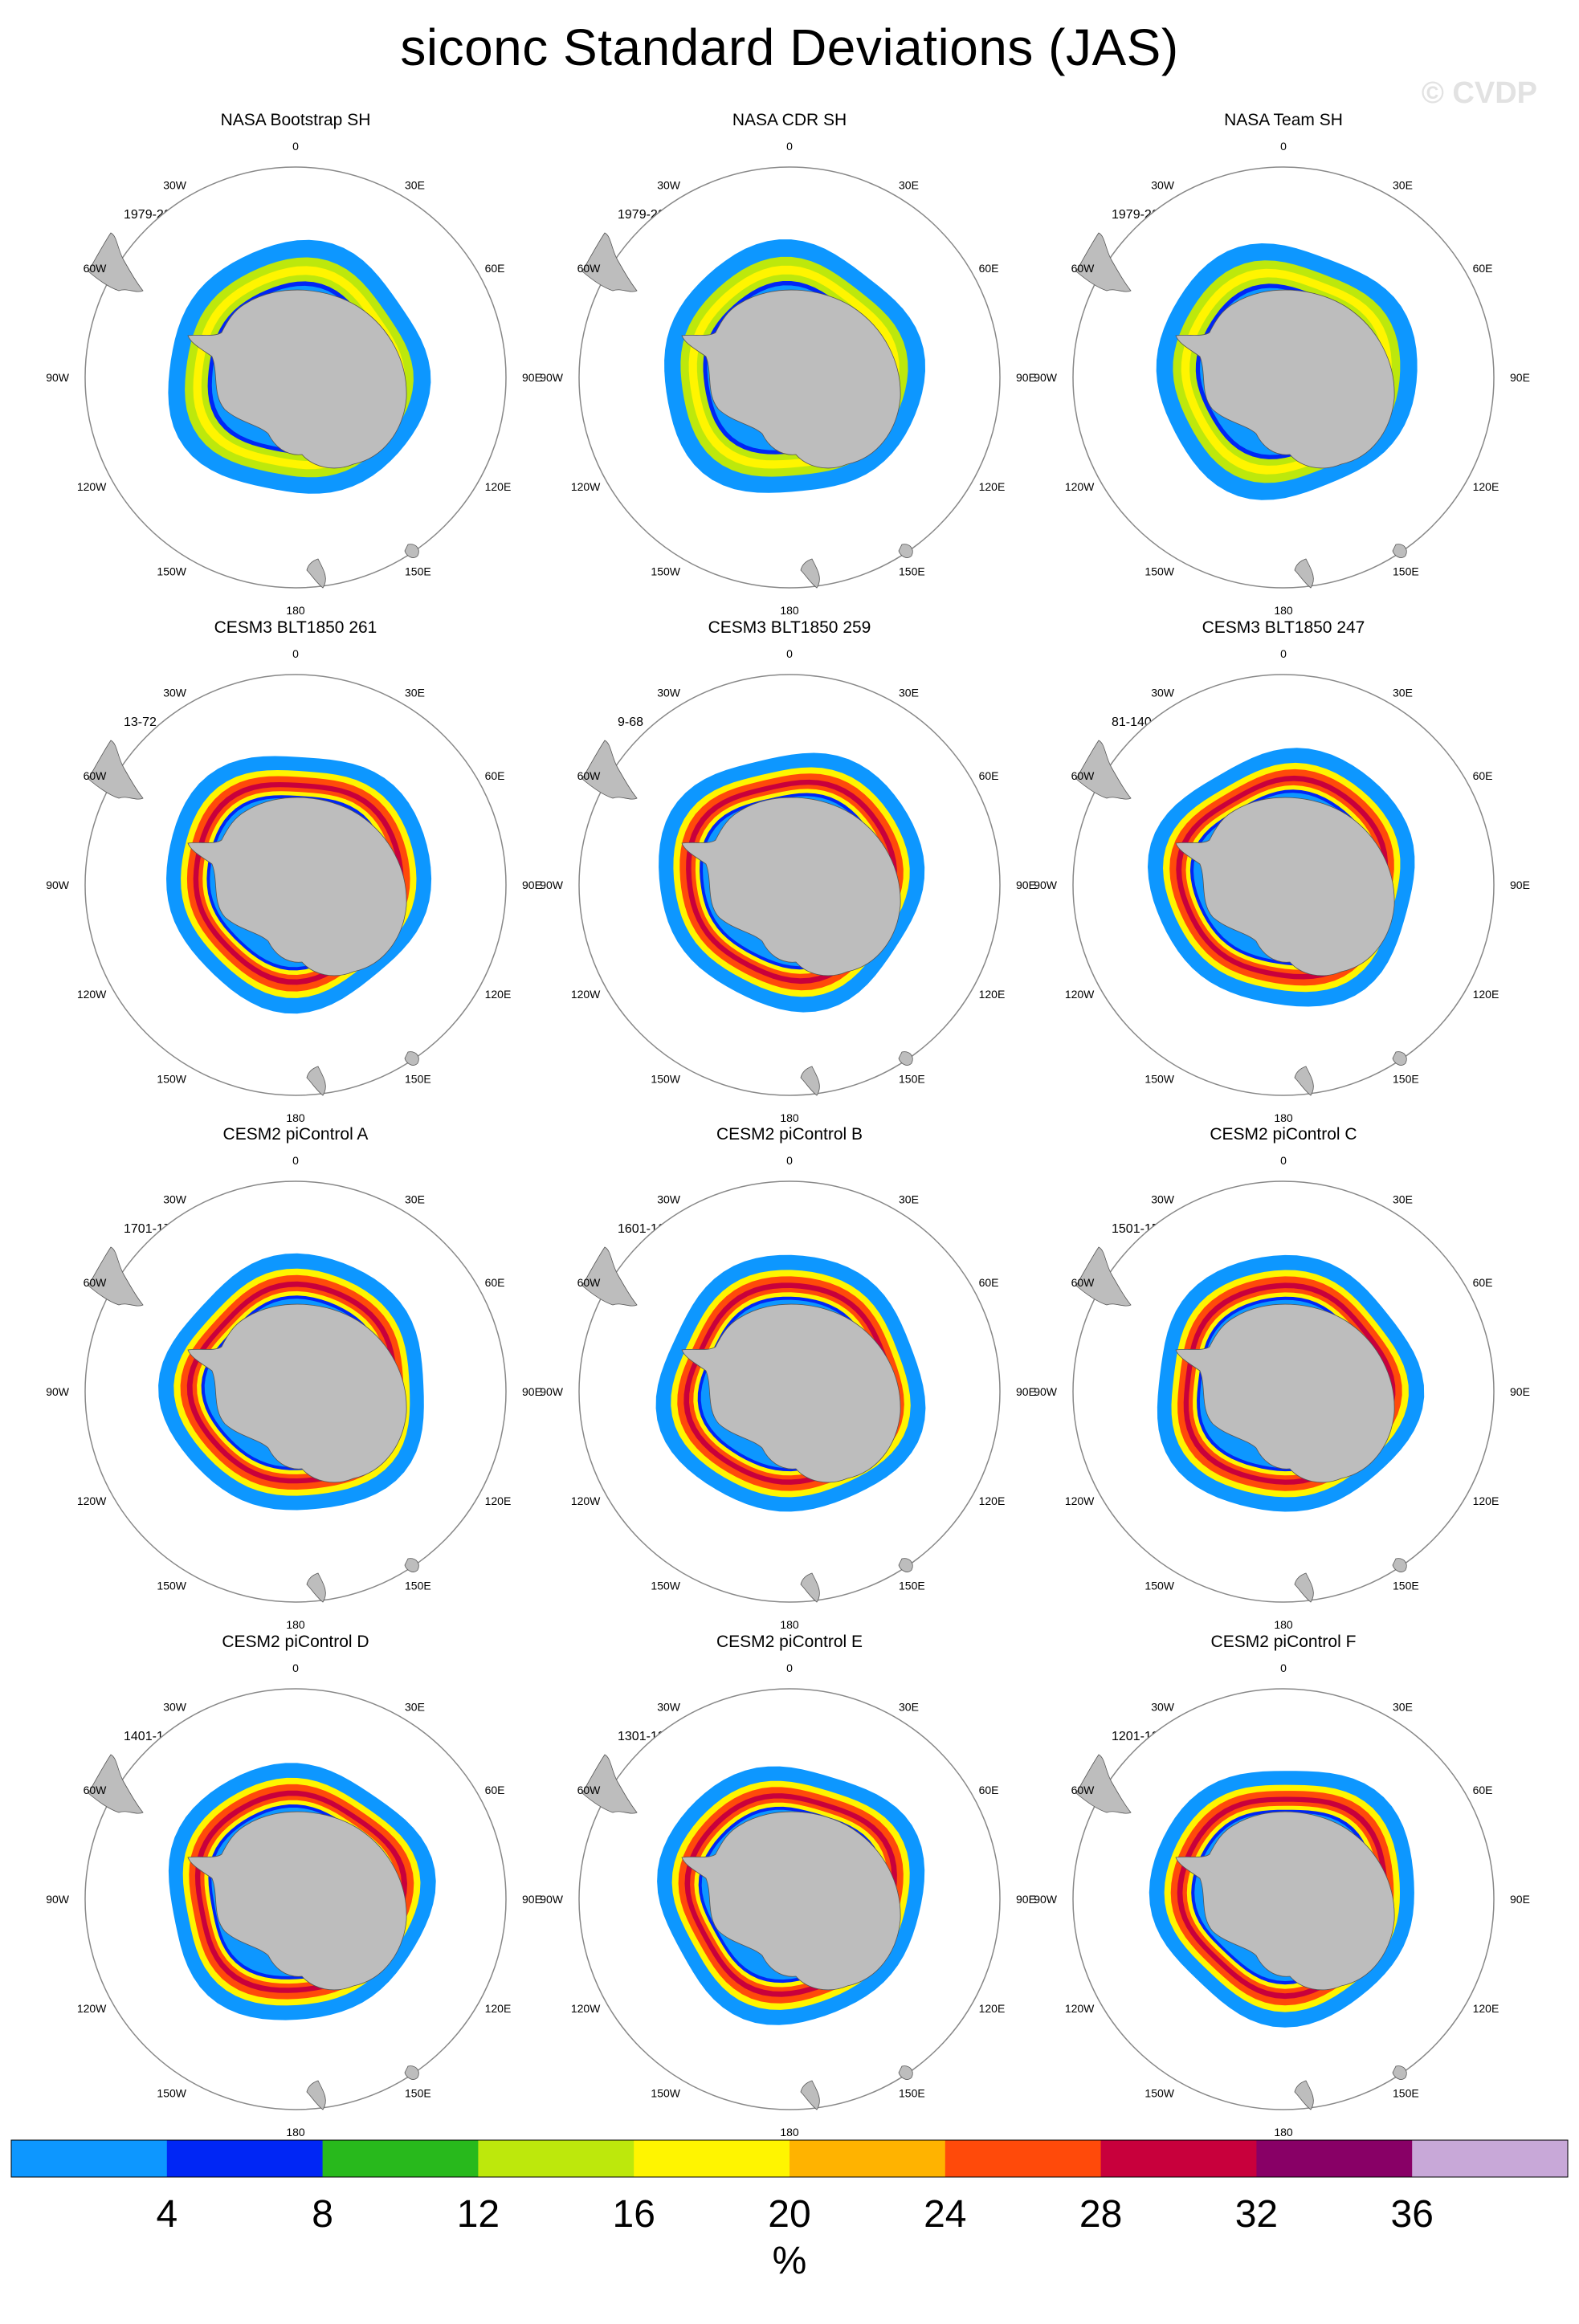 The width and height of the screenshot is (1579, 2324). What do you see at coordinates (1100, 2215) in the screenshot?
I see `colorbar-tick-label: 28` at bounding box center [1100, 2215].